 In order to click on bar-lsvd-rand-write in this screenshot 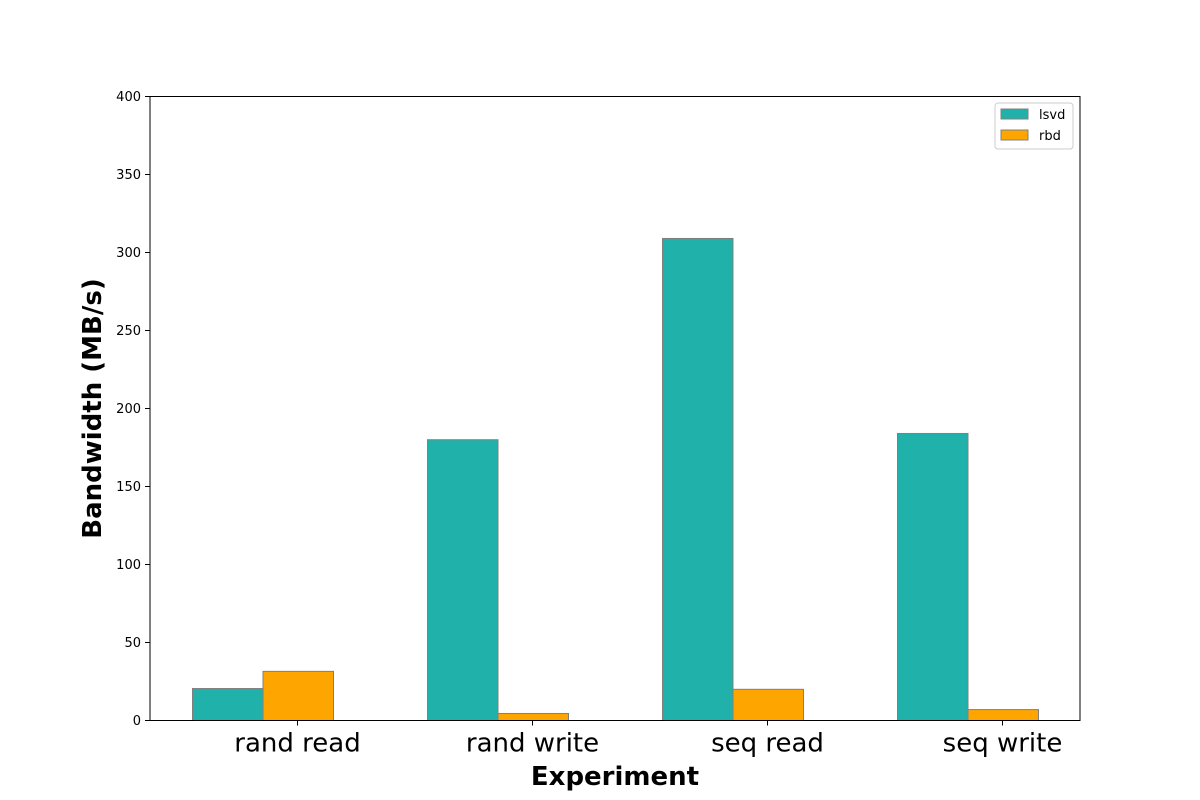, I will do `click(463, 580)`.